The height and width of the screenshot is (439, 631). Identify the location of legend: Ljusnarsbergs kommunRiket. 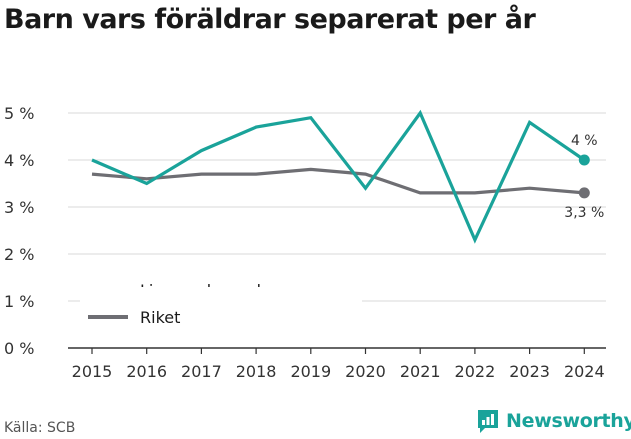
(221, 293).